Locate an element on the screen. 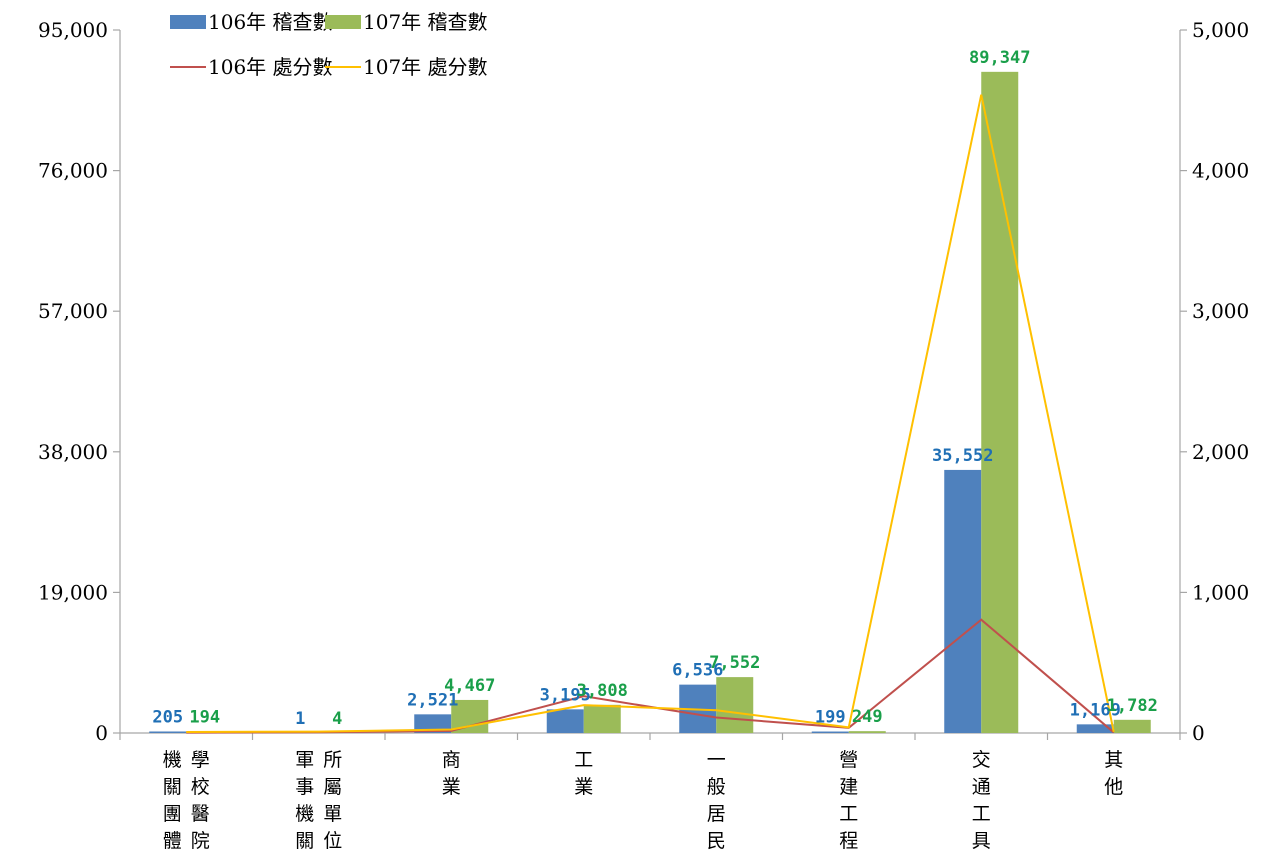 This screenshot has width=1270, height=850. data-label: 3,808 is located at coordinates (602, 691).